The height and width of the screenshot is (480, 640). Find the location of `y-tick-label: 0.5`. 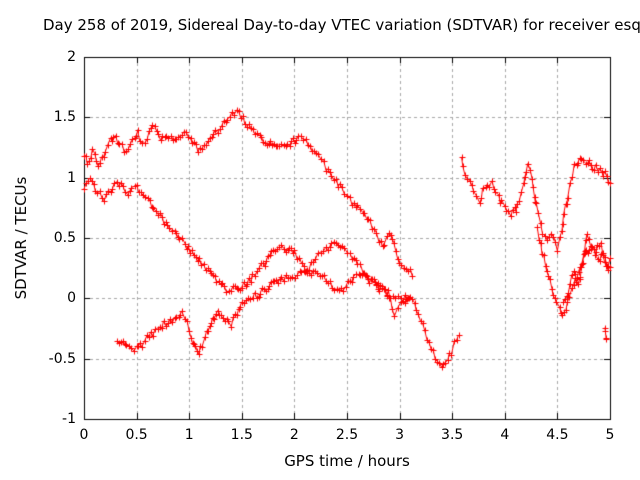

y-tick-label: 0.5 is located at coordinates (64, 238).